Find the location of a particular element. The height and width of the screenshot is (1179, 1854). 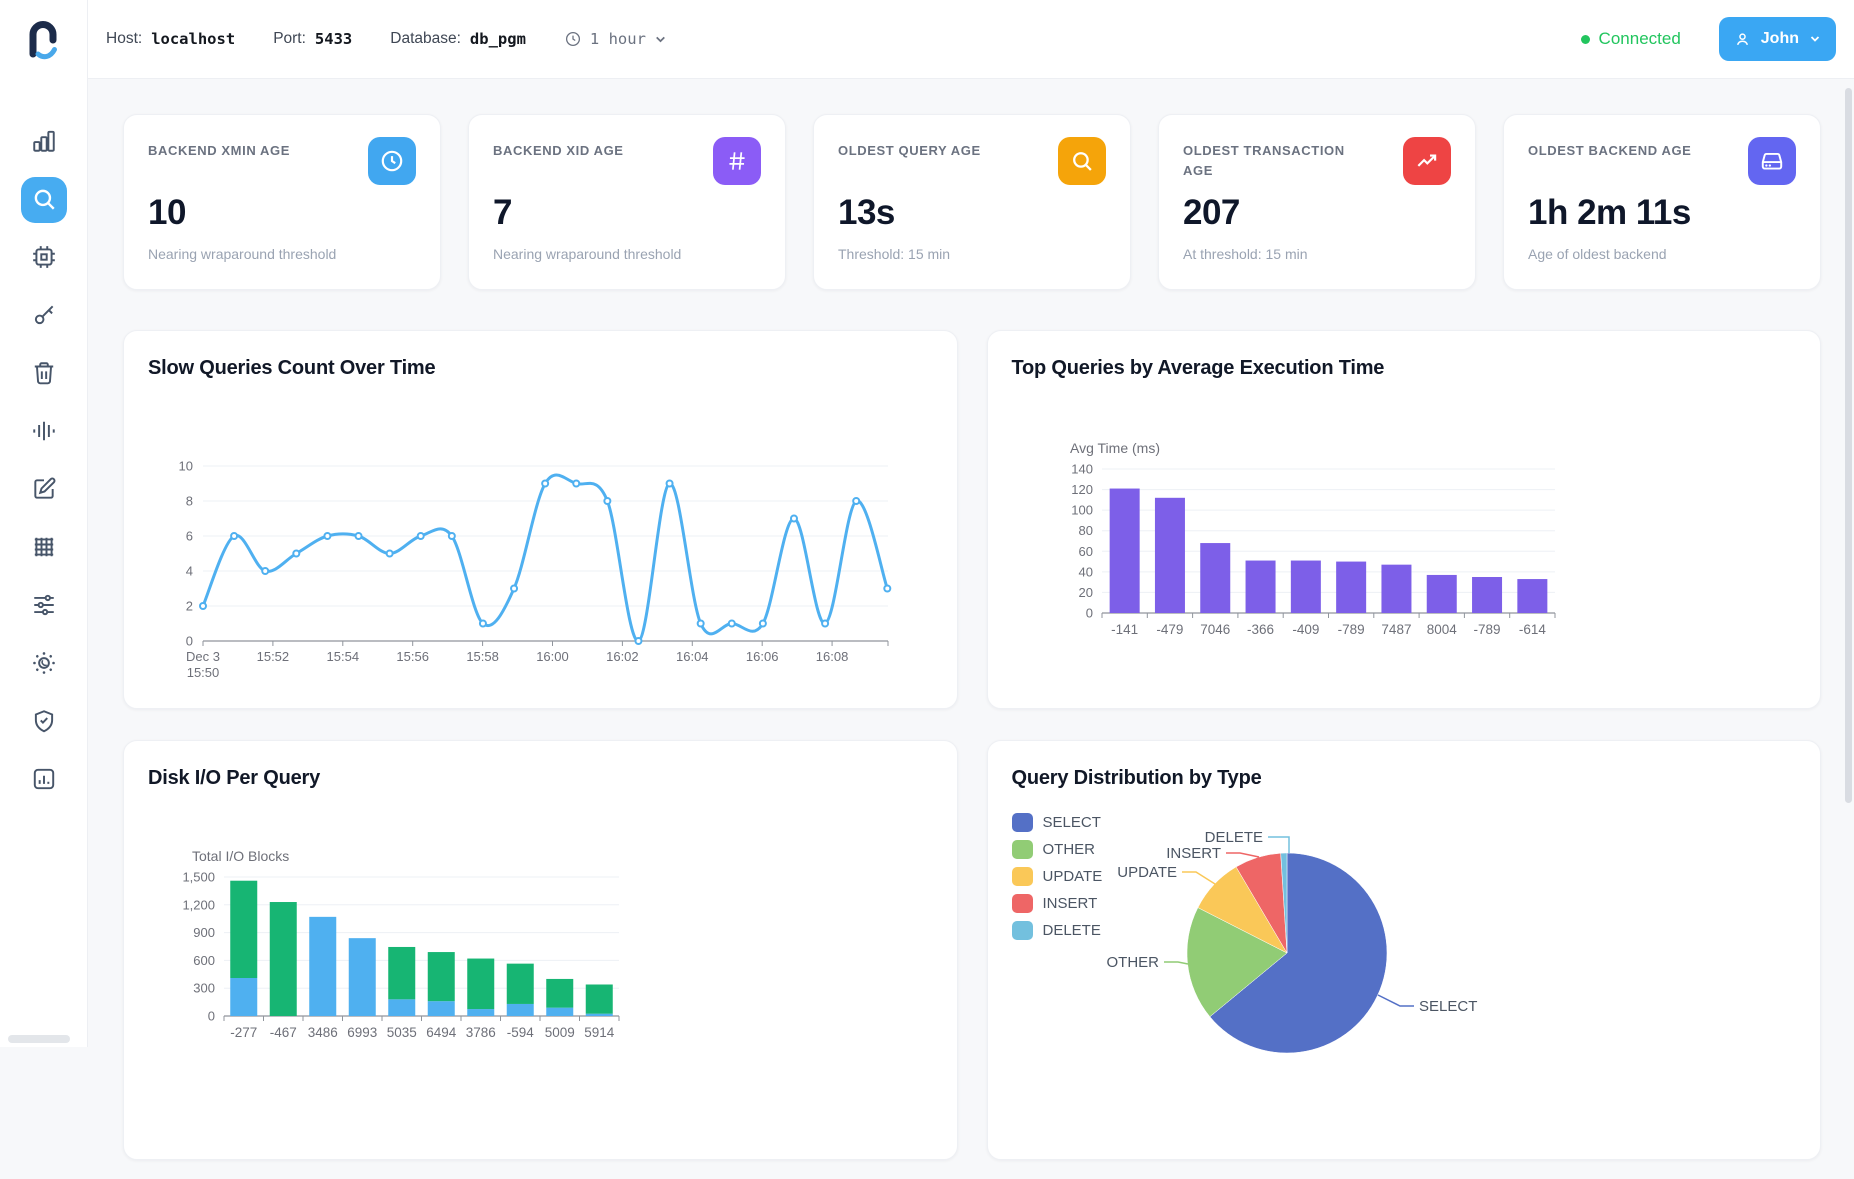

svg-text: OTHER is located at coordinates (1132, 962).